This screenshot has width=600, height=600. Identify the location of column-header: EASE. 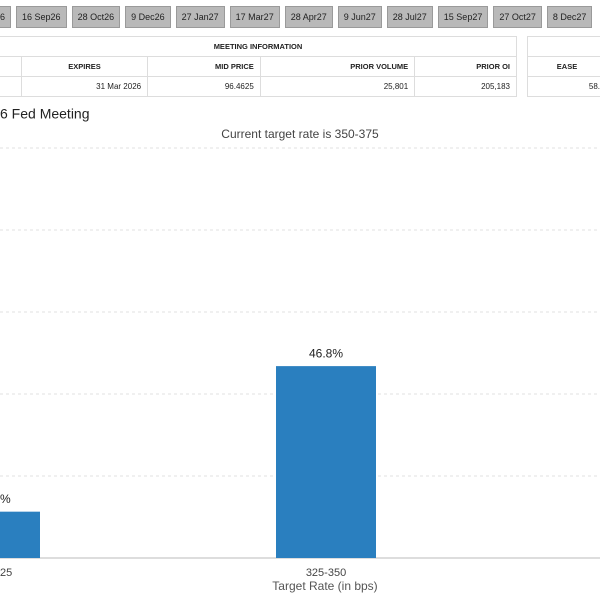
(563, 66).